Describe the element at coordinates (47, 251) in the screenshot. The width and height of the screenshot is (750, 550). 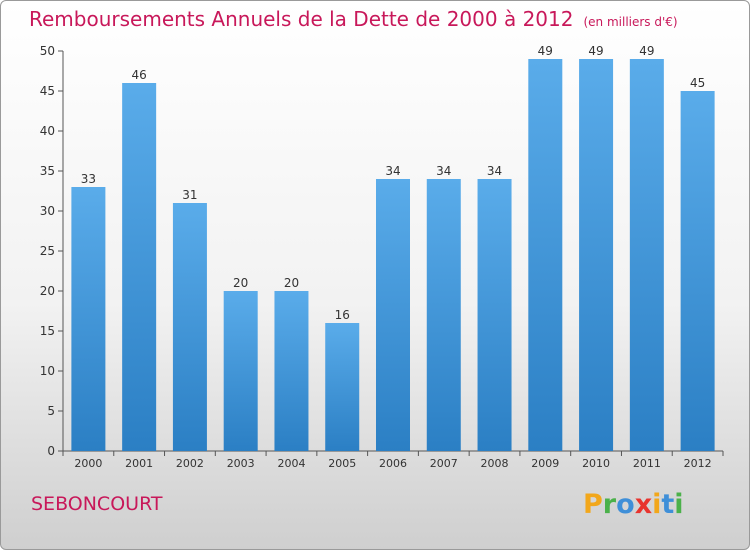
I see `y-tick-label: 25` at that location.